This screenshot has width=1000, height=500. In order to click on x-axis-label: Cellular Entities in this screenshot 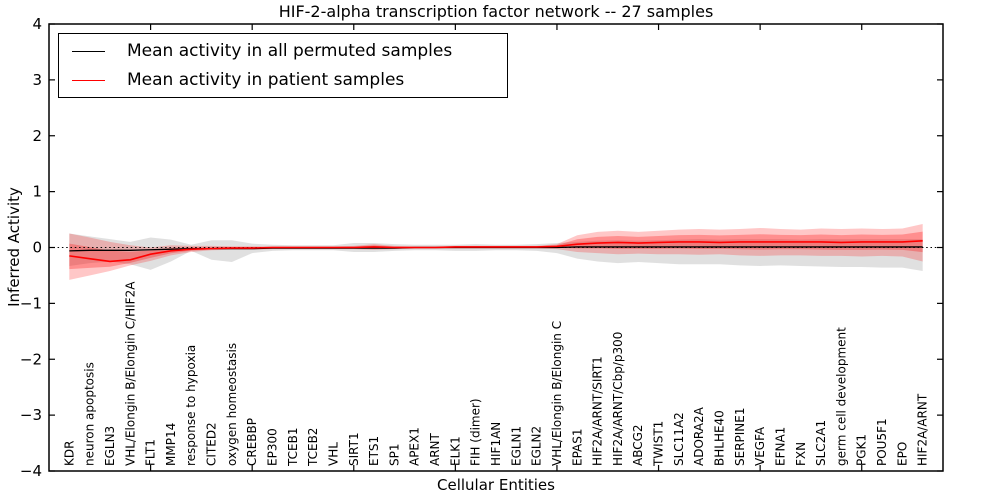, I will do `click(496, 485)`.